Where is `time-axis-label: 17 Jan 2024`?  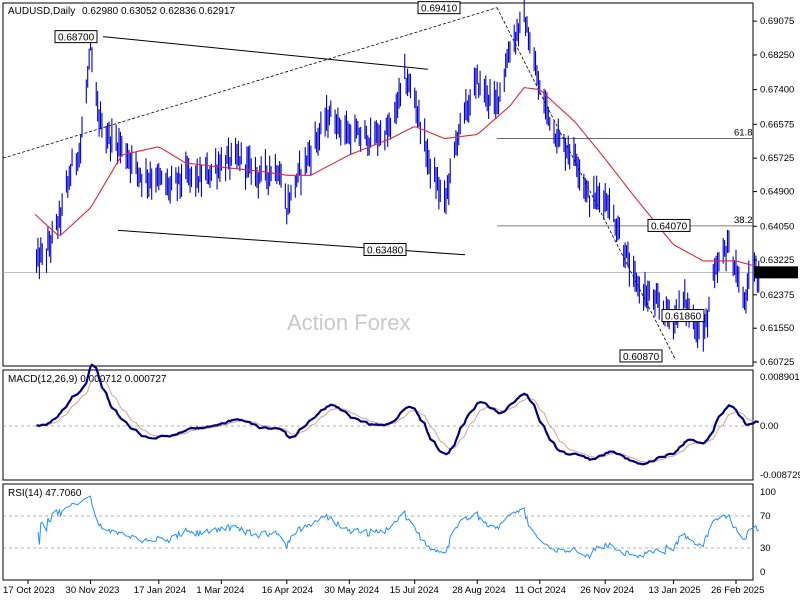
time-axis-label: 17 Jan 2024 is located at coordinates (160, 590).